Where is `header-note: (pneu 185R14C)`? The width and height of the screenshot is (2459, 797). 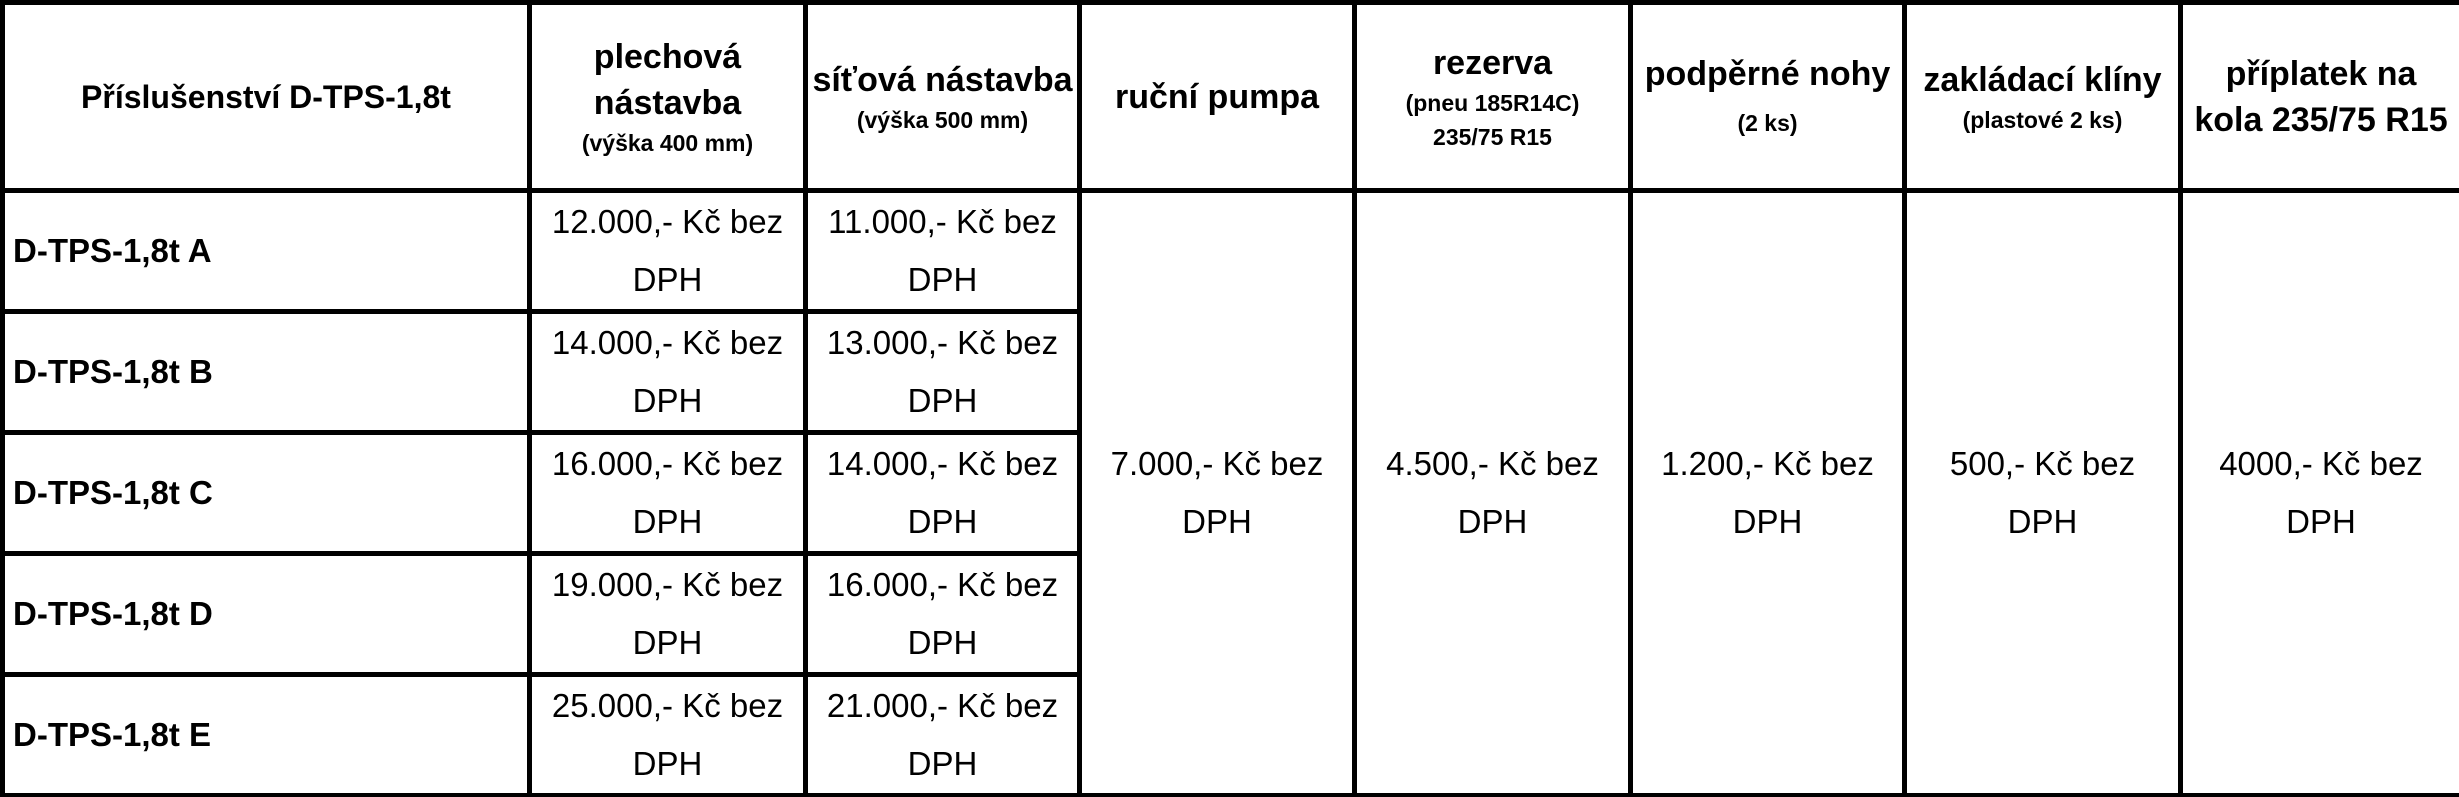 header-note: (pneu 185R14C) is located at coordinates (1492, 102).